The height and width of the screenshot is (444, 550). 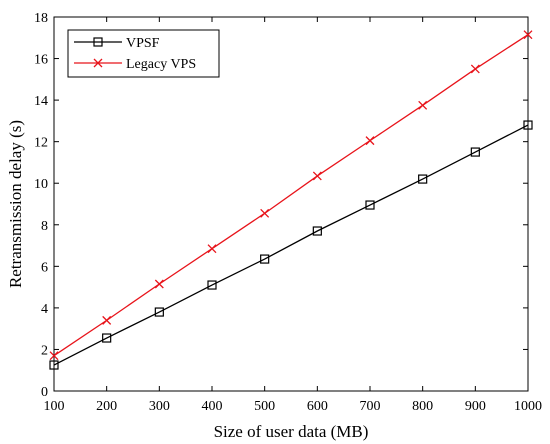 I want to click on x-tick-label: 500, so click(x=264, y=406).